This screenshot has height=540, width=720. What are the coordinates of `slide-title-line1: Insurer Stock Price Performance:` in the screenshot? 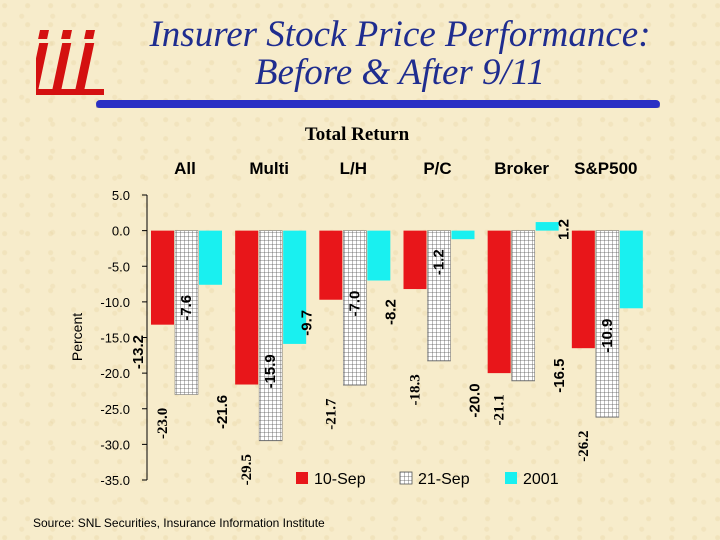 It's located at (400, 34).